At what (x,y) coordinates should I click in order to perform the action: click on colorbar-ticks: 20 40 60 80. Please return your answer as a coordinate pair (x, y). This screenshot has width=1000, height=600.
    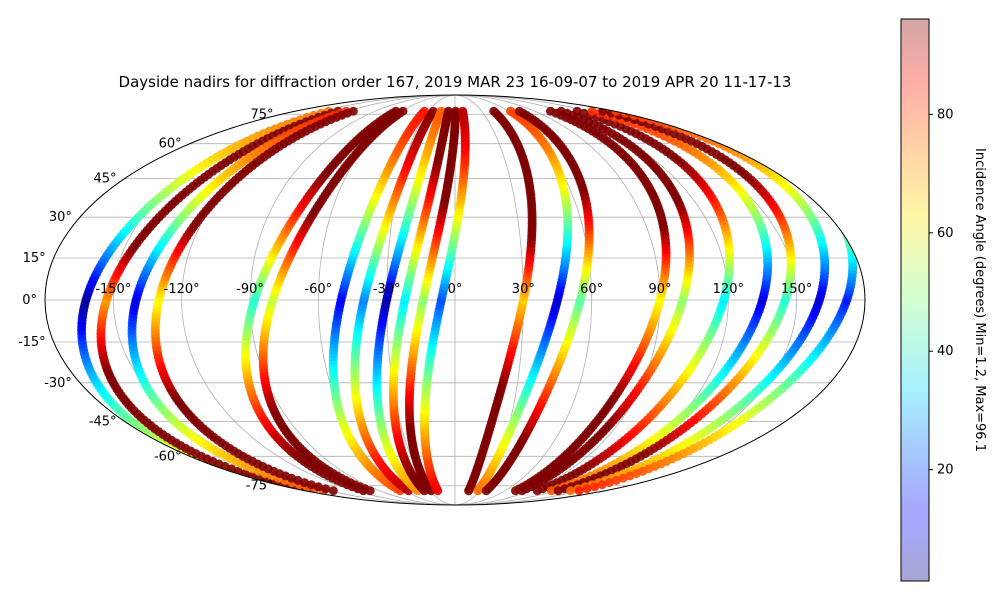
    Looking at the image, I should click on (941, 292).